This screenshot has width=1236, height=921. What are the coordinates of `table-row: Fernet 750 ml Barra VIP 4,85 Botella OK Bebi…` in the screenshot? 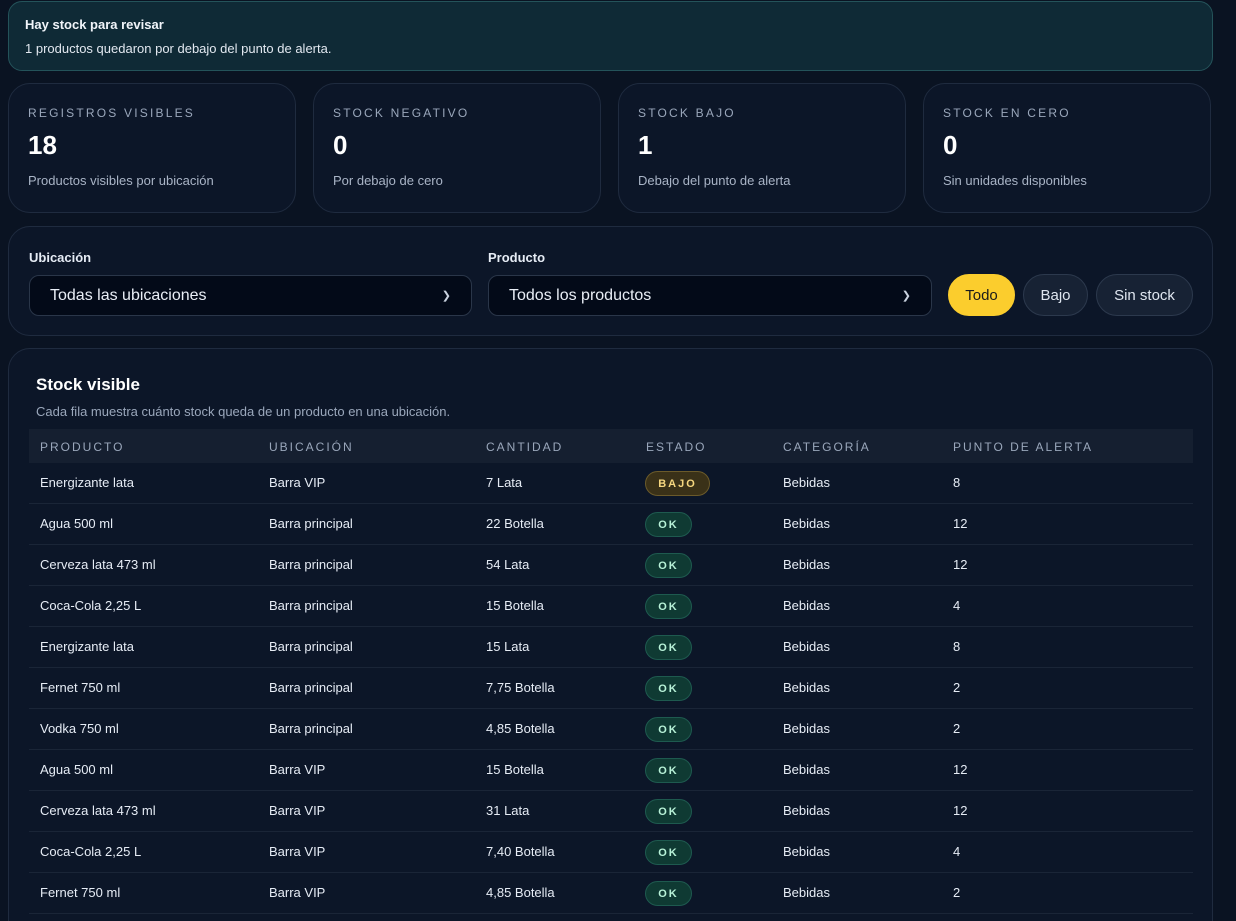 It's located at (611, 893).